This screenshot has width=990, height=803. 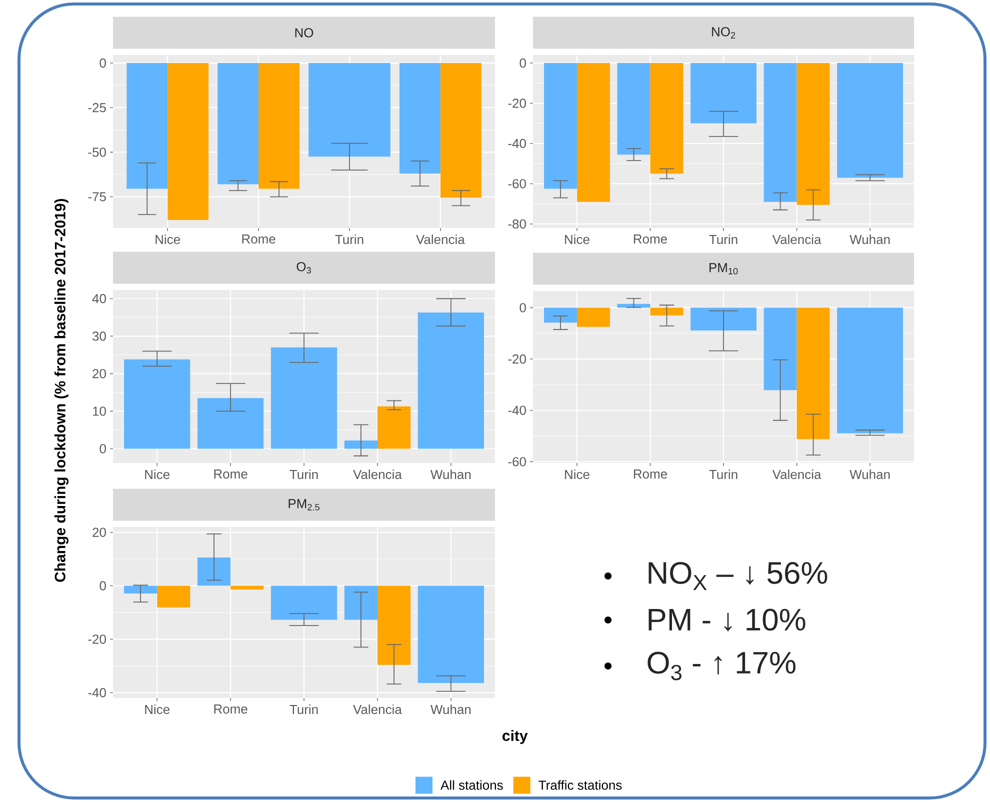 What do you see at coordinates (99, 336) in the screenshot?
I see `y-tick-label: 30` at bounding box center [99, 336].